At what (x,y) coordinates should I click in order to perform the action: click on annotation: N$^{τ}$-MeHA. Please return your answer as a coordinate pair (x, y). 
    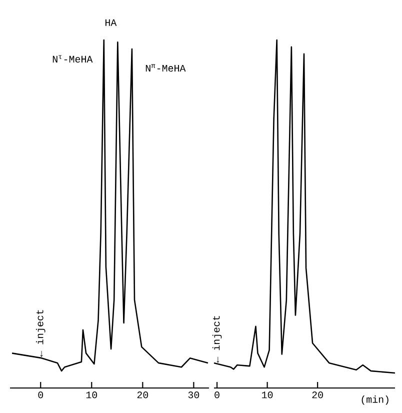
    Looking at the image, I should click on (72, 59).